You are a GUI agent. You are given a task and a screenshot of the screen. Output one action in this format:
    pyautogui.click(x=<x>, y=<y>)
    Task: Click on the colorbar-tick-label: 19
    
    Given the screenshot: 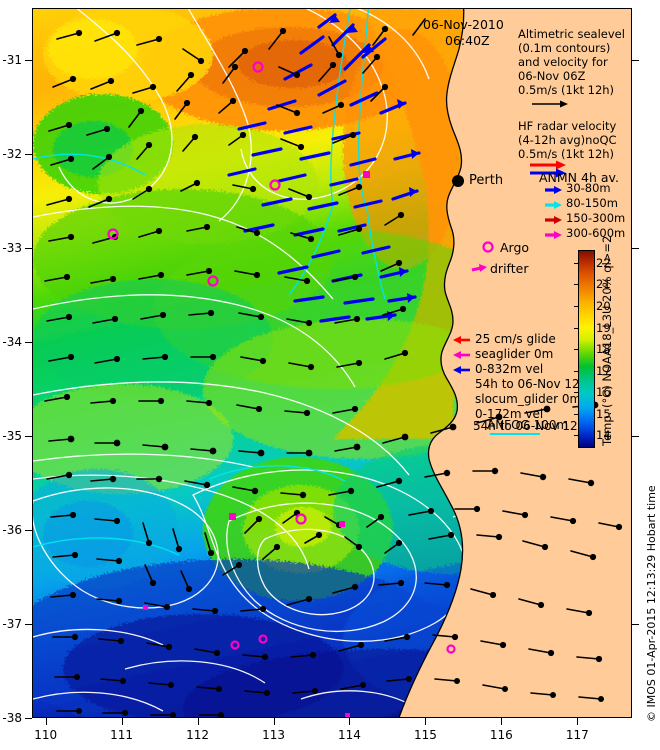 What is the action you would take?
    pyautogui.click(x=603, y=327)
    